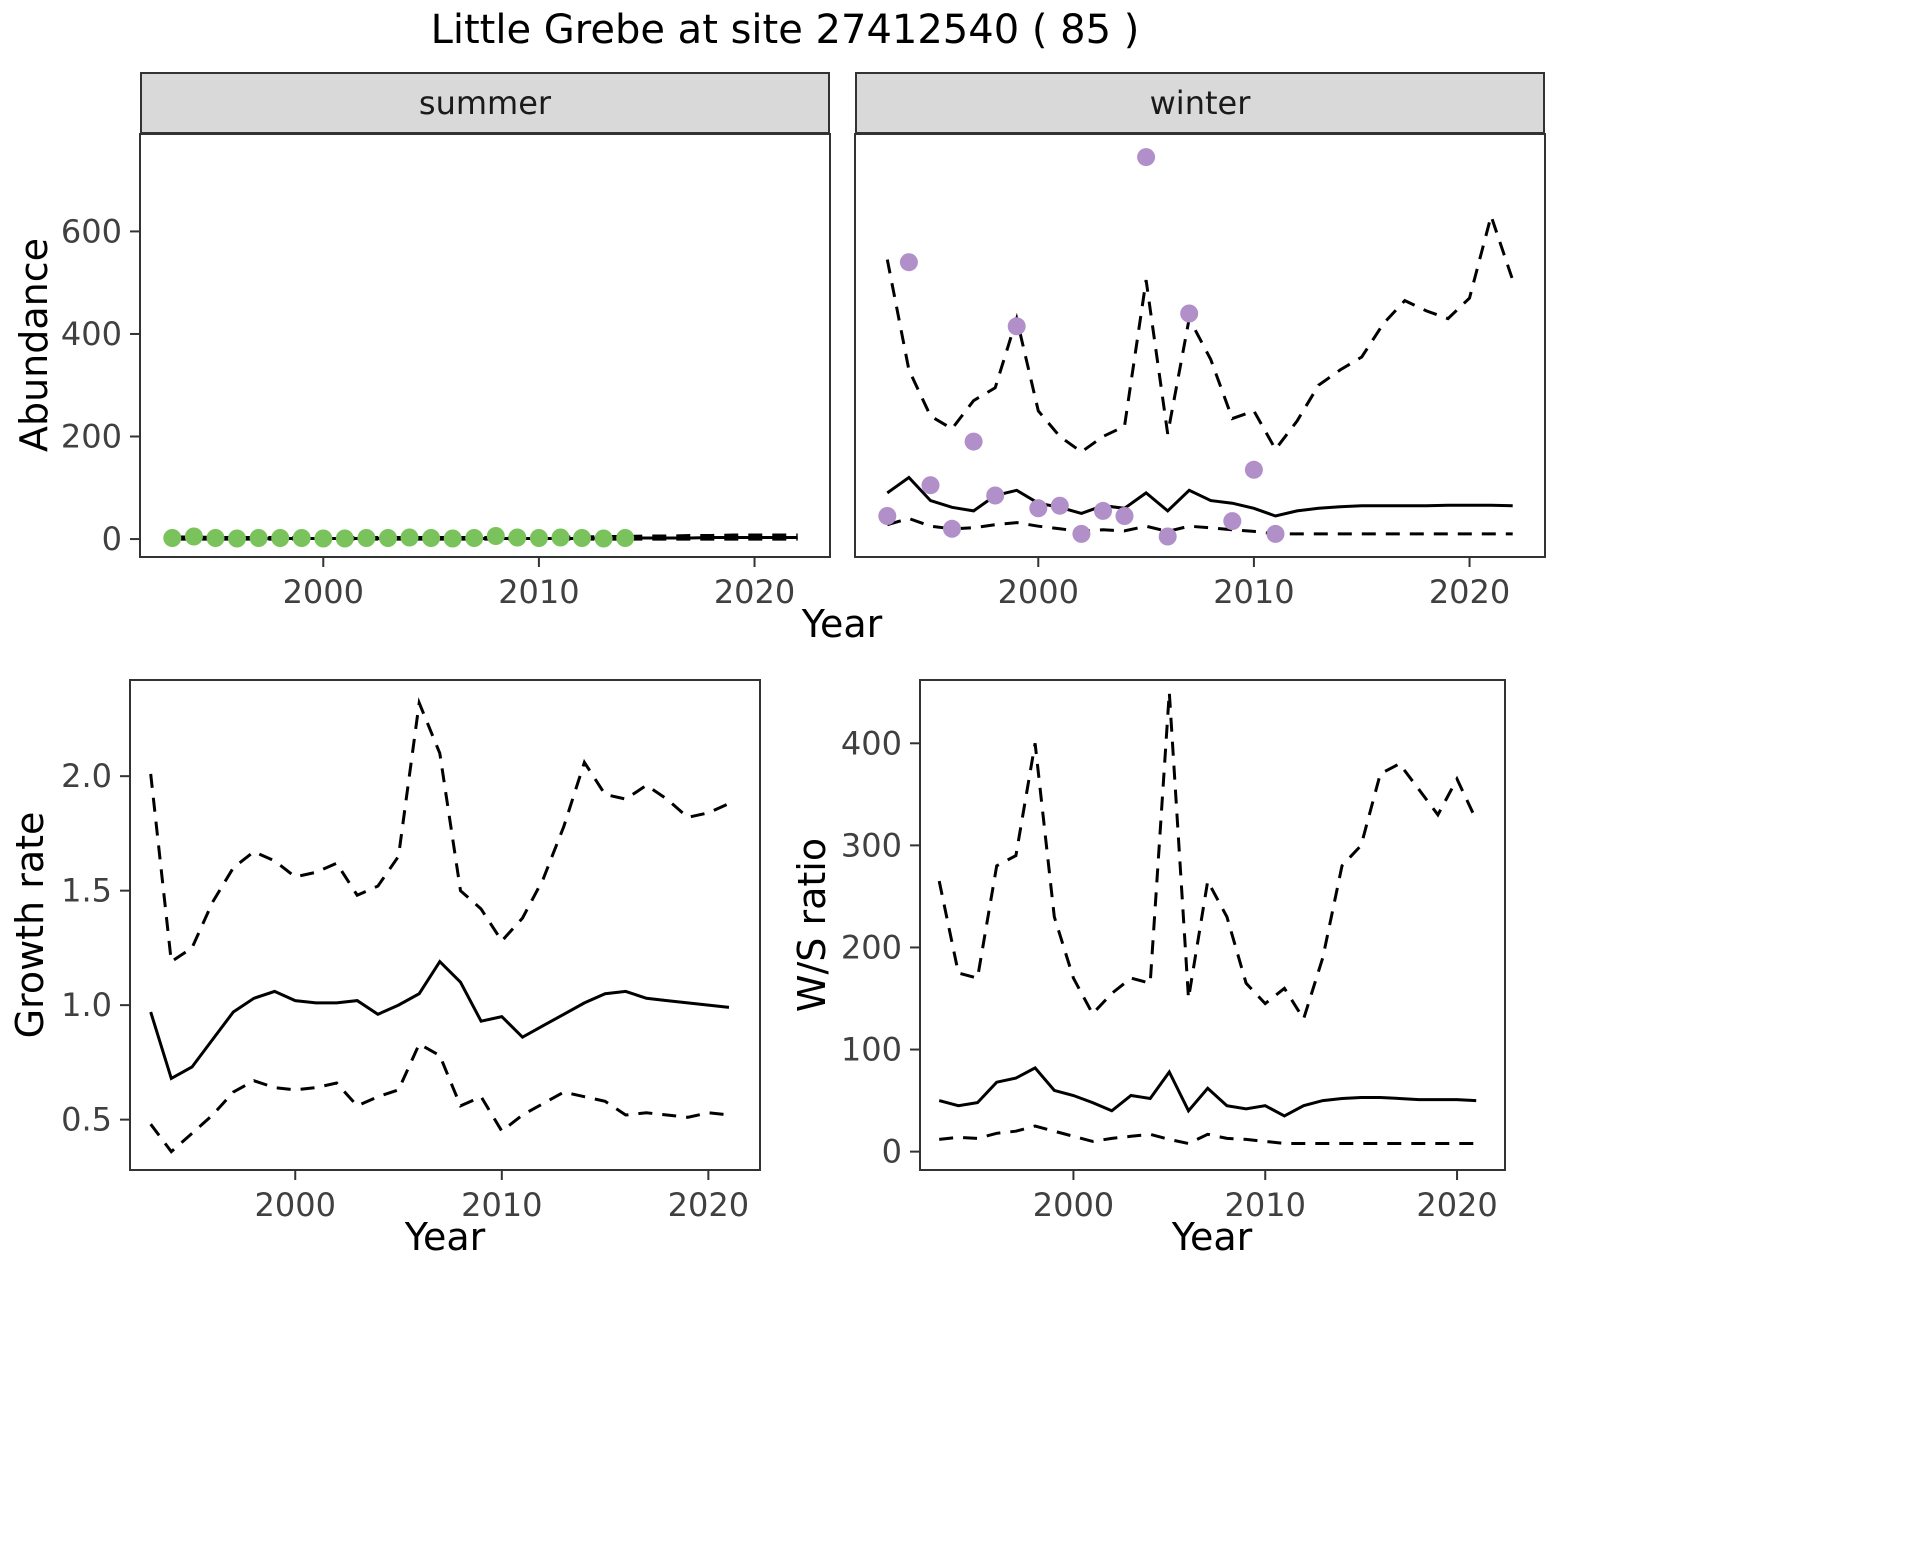 The width and height of the screenshot is (1920, 1560). Describe the element at coordinates (86, 1005) in the screenshot. I see `y-tick-label: 1.0` at that location.